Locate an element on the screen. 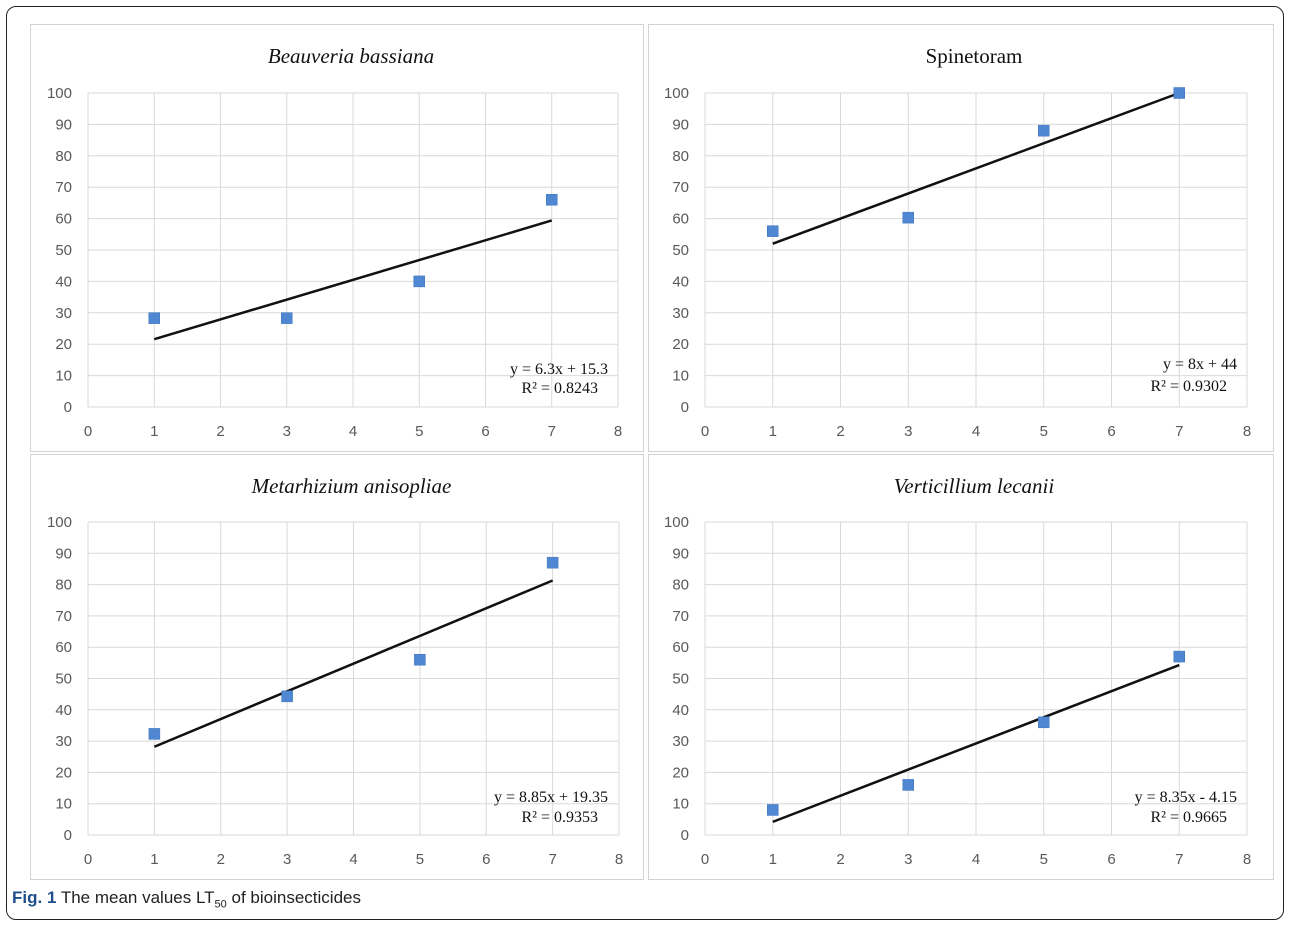 The height and width of the screenshot is (927, 1290). chart-title: Metarhizium anisopliae is located at coordinates (351, 486).